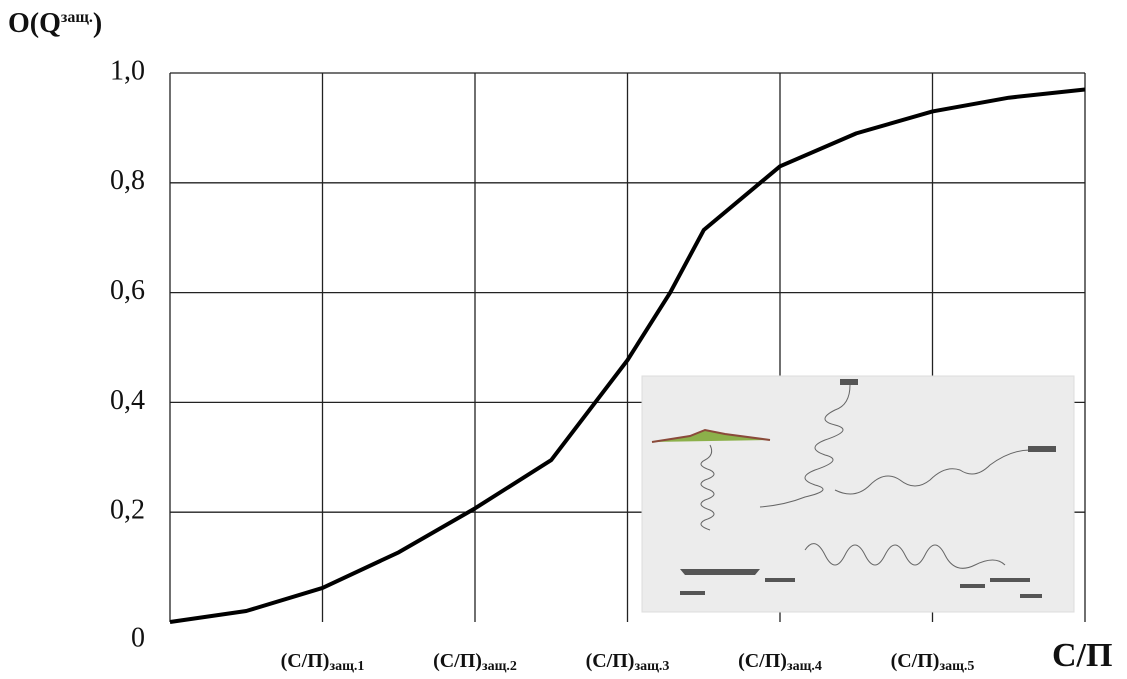 Image resolution: width=1127 pixels, height=679 pixels. I want to click on y-tick-label: 0,2, so click(127, 510).